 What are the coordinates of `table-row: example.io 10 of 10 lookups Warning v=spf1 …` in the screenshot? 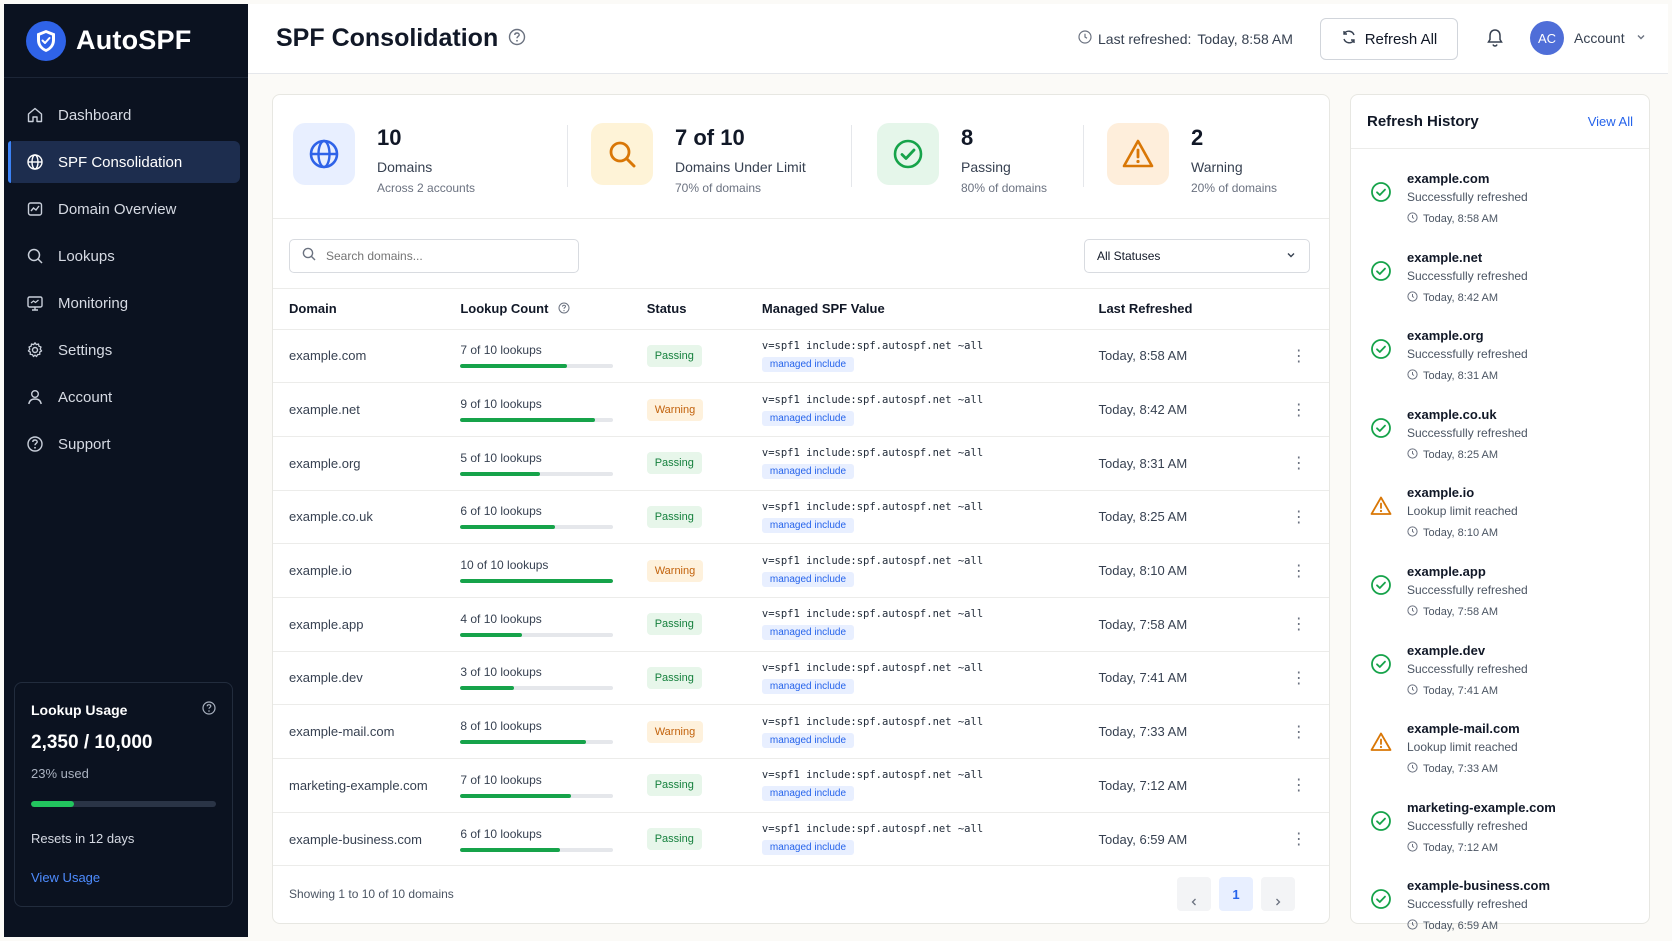 It's located at (801, 570).